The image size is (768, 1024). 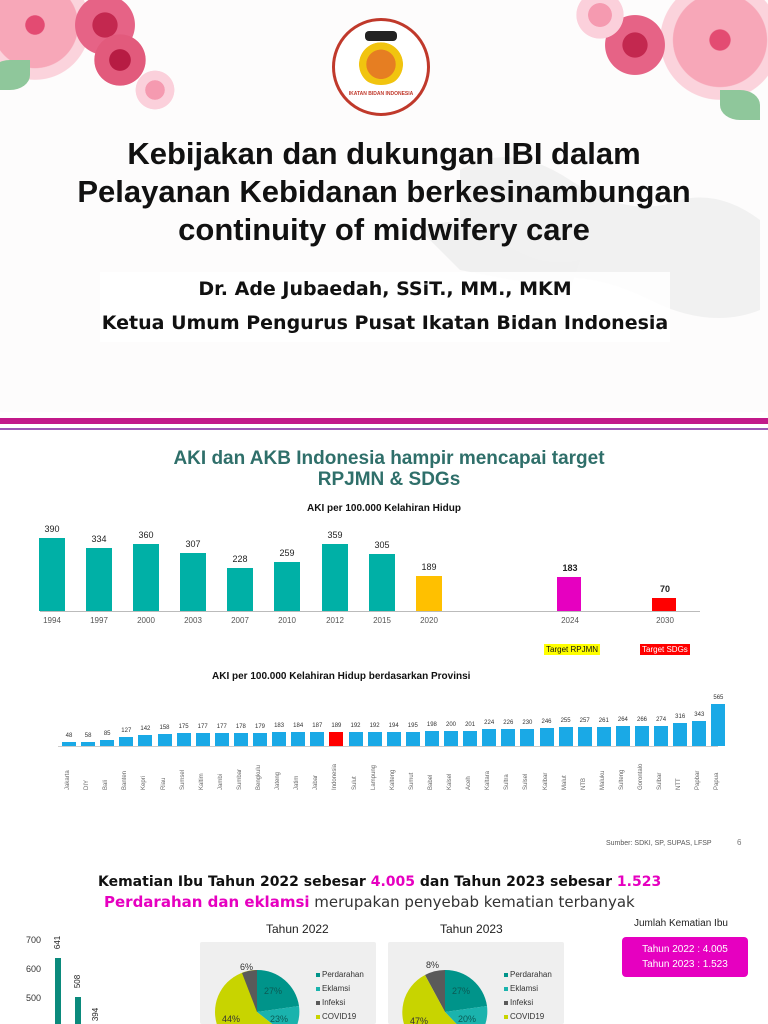 I want to click on chart2-tick-label: Bali, so click(x=106, y=784).